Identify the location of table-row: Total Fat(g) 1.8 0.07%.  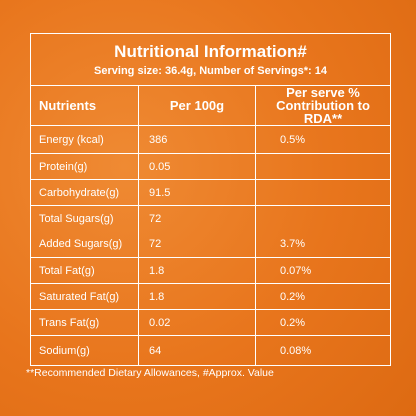
(211, 270).